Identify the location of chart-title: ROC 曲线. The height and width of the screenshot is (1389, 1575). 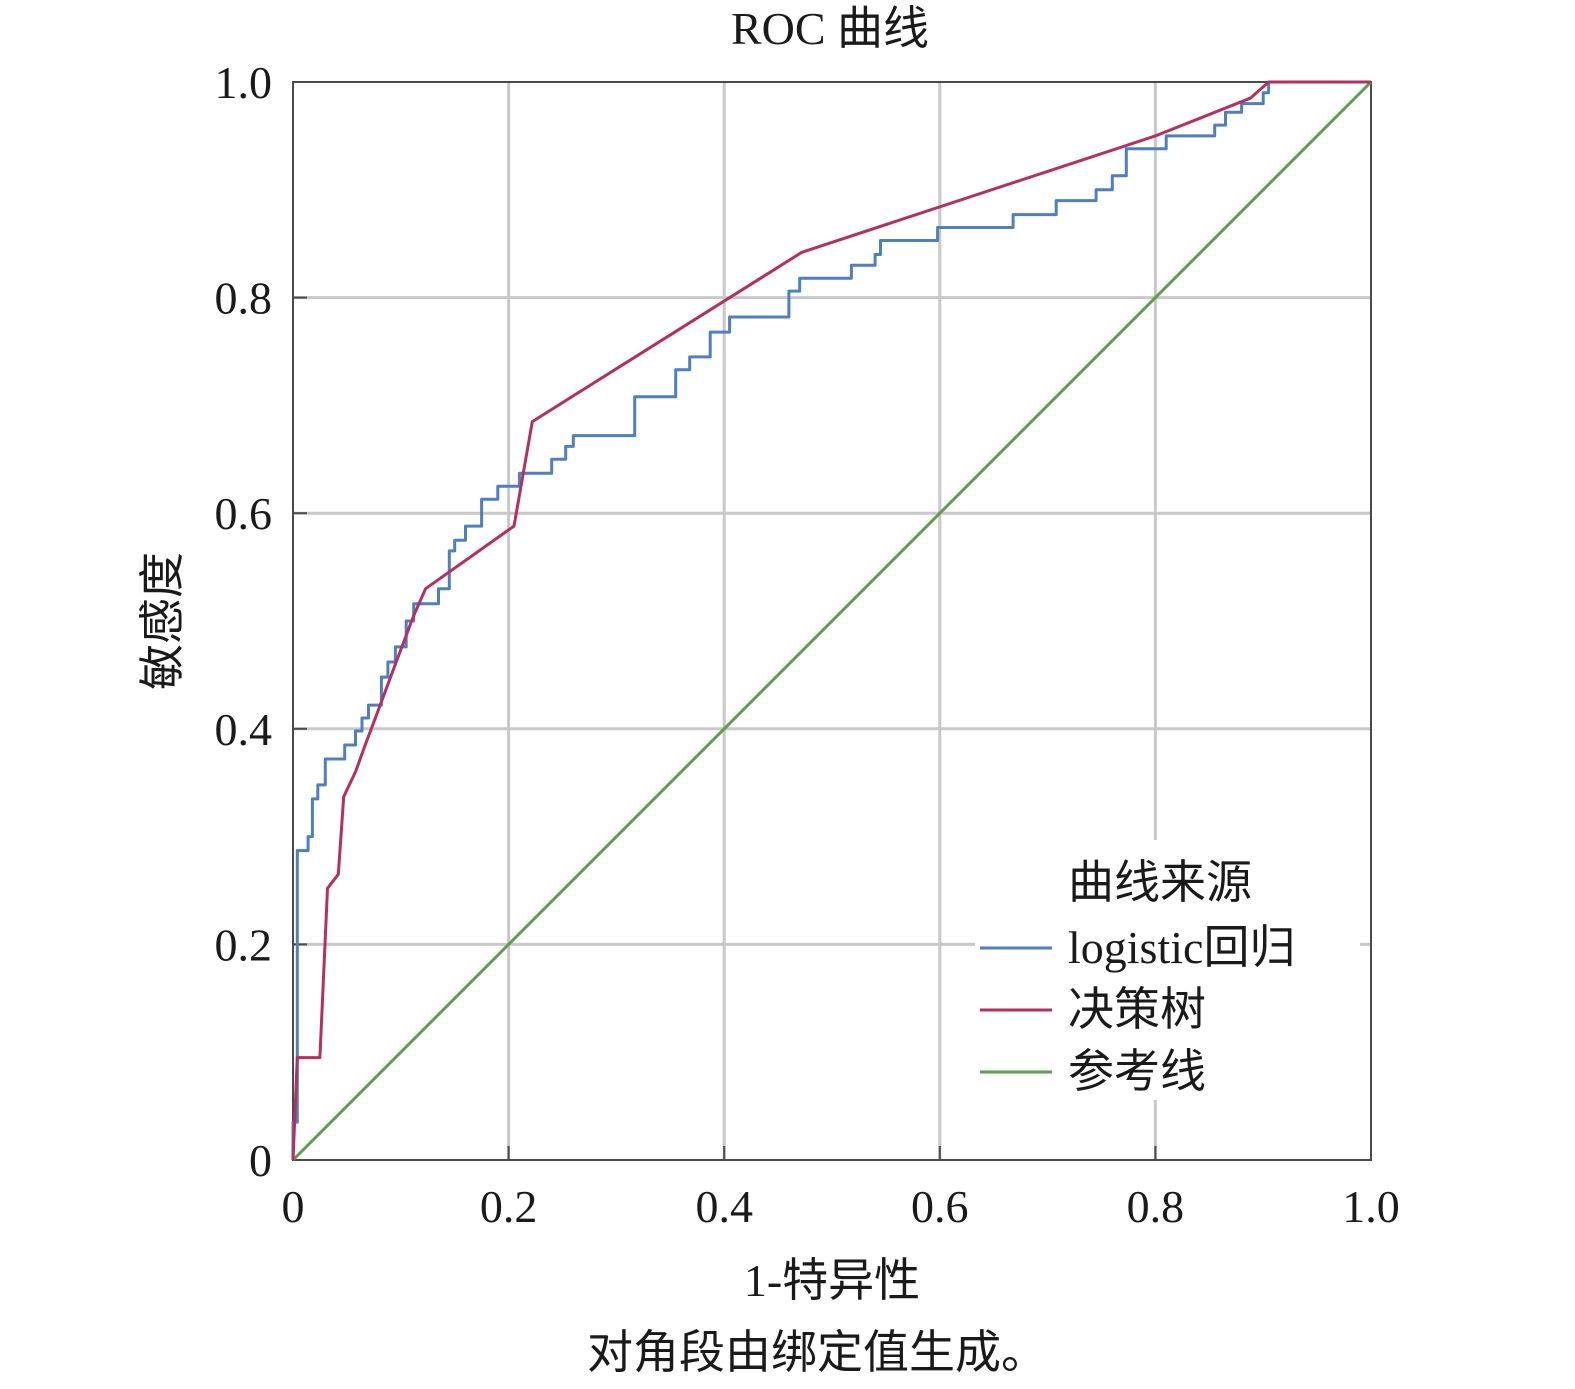
(830, 28).